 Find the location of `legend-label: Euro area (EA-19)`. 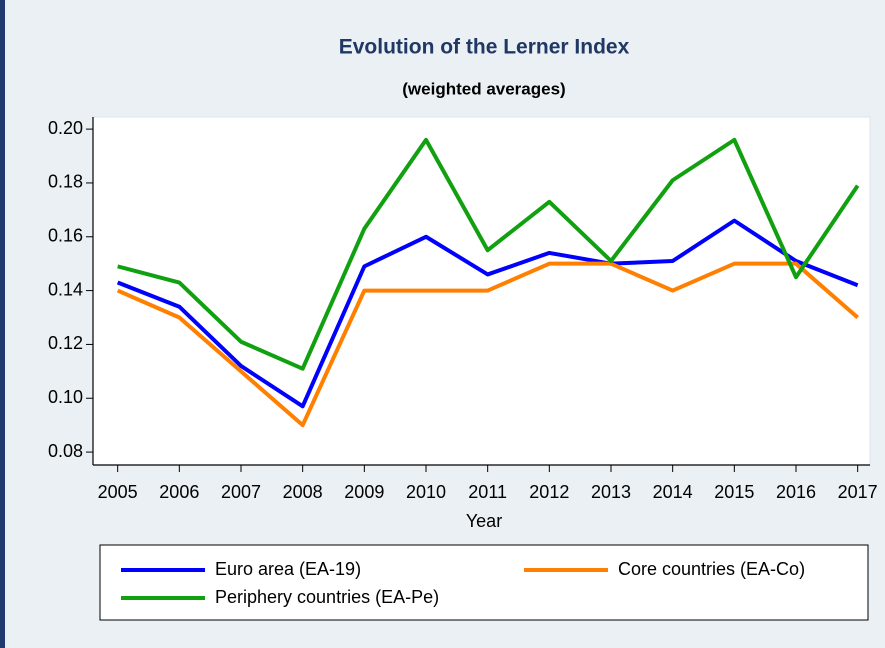

legend-label: Euro area (EA-19) is located at coordinates (288, 569).